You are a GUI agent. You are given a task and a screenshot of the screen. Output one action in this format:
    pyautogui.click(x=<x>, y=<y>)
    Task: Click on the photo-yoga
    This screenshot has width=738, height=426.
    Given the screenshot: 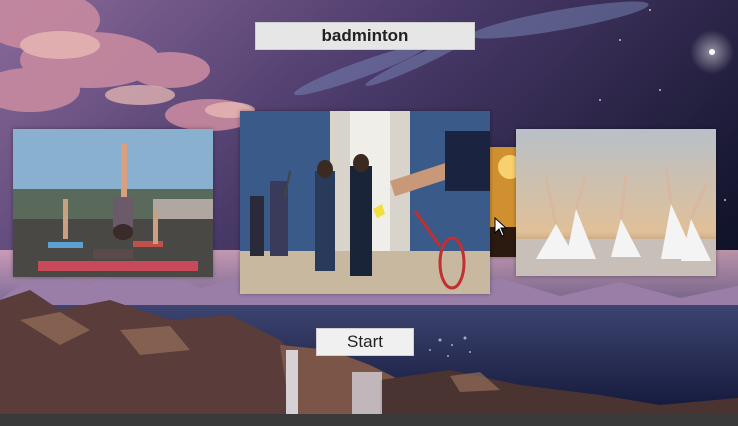 What is the action you would take?
    pyautogui.click(x=113, y=203)
    